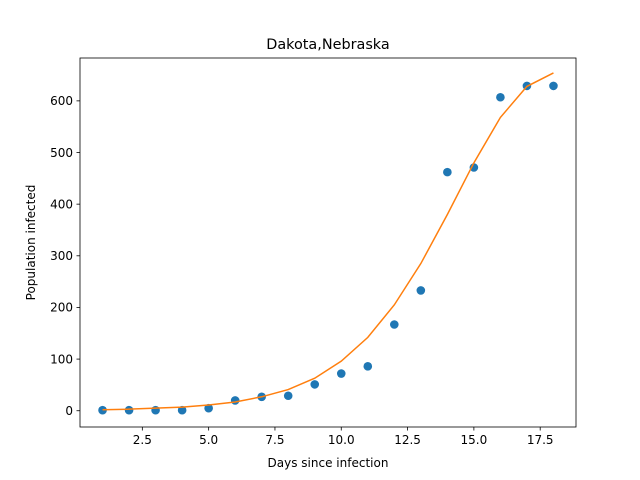 The height and width of the screenshot is (480, 640). What do you see at coordinates (274, 440) in the screenshot?
I see `x-tick-label: 7.5` at bounding box center [274, 440].